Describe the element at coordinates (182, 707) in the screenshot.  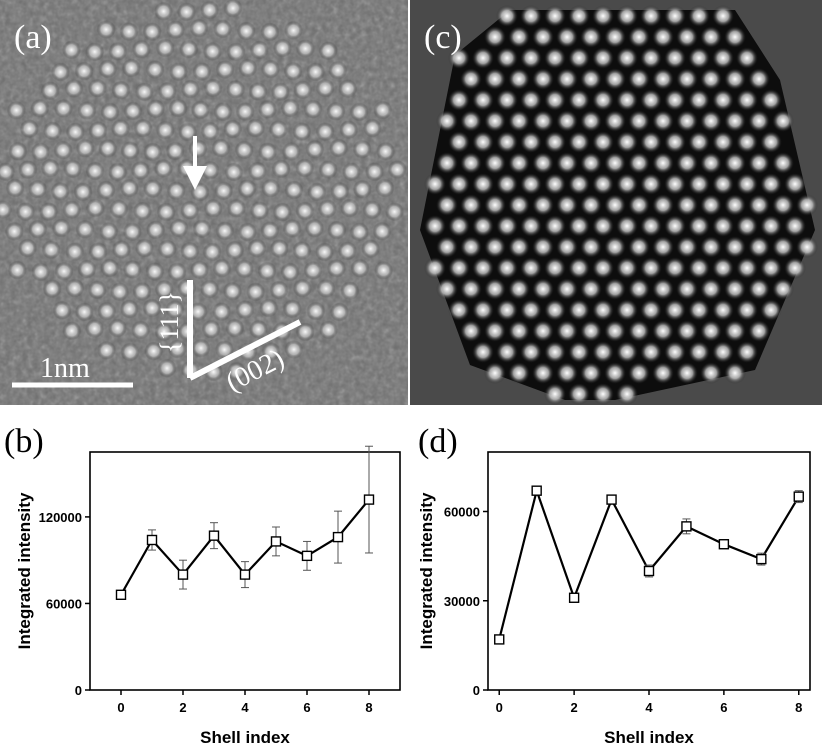
I see `chart-b-xtick-label: 2` at that location.